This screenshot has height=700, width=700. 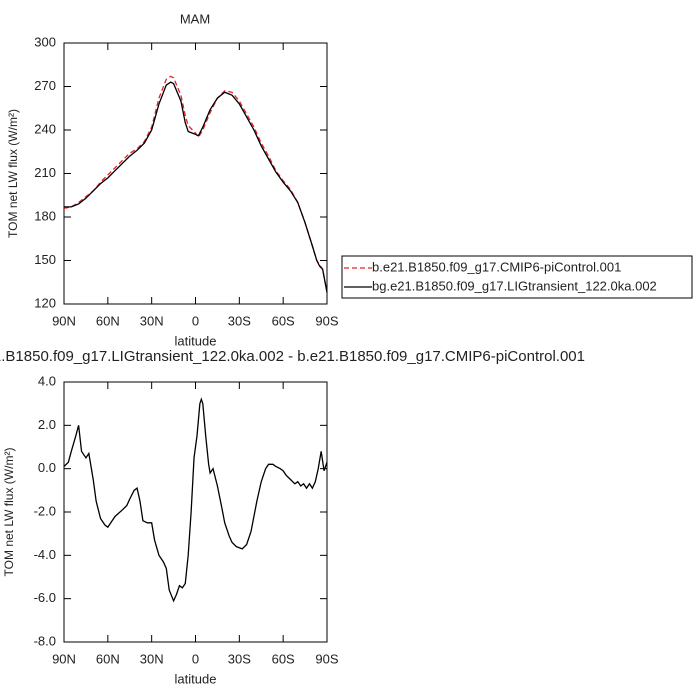 What do you see at coordinates (45, 259) in the screenshot?
I see `y-tick-label: 150` at bounding box center [45, 259].